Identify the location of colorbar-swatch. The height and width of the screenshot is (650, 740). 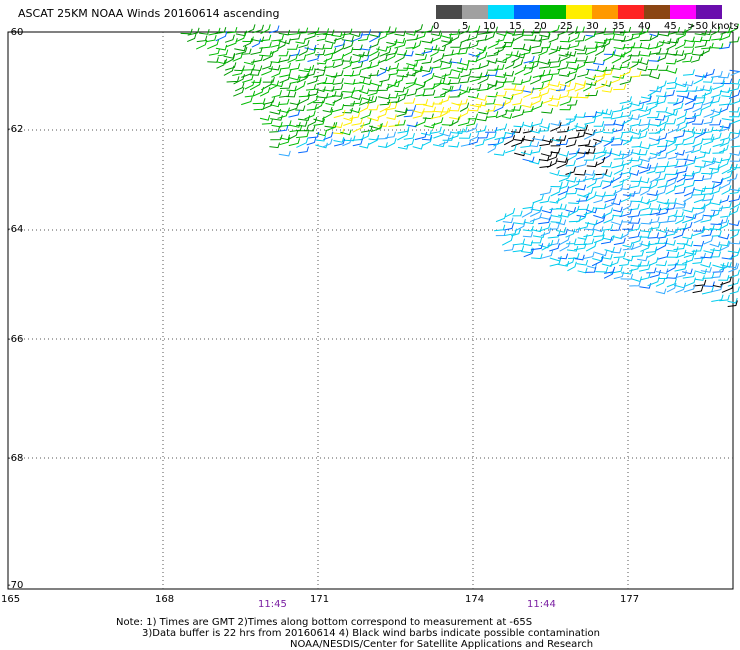
(527, 12).